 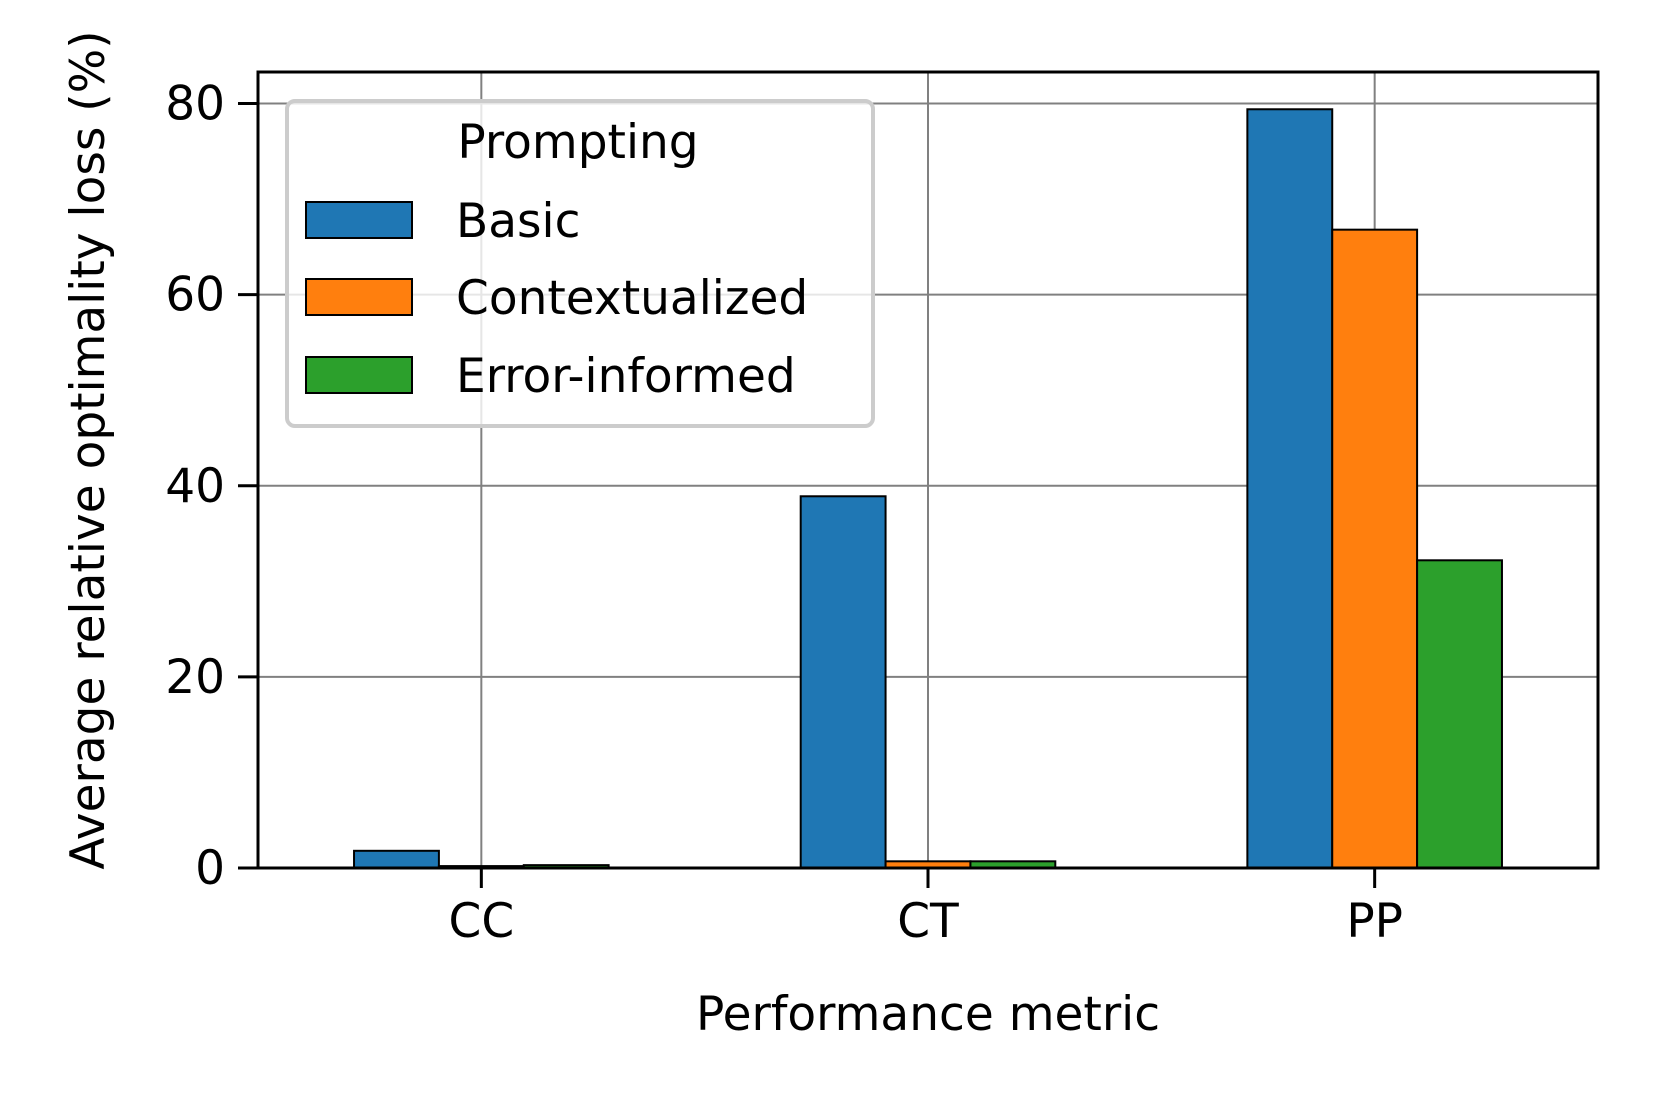 What do you see at coordinates (88, 449) in the screenshot?
I see `y-axis-label: Average relative optimality loss (%)` at bounding box center [88, 449].